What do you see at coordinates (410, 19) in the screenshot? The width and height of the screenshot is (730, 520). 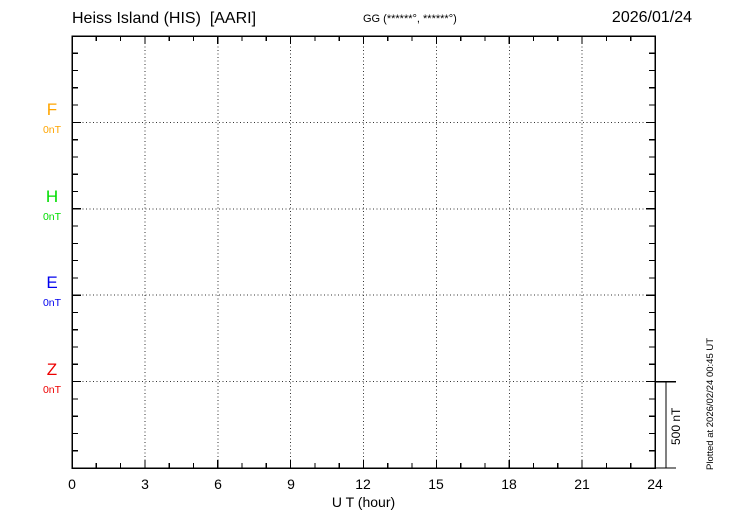 I see `geographic-coordinates: GG (******°, ******°)` at bounding box center [410, 19].